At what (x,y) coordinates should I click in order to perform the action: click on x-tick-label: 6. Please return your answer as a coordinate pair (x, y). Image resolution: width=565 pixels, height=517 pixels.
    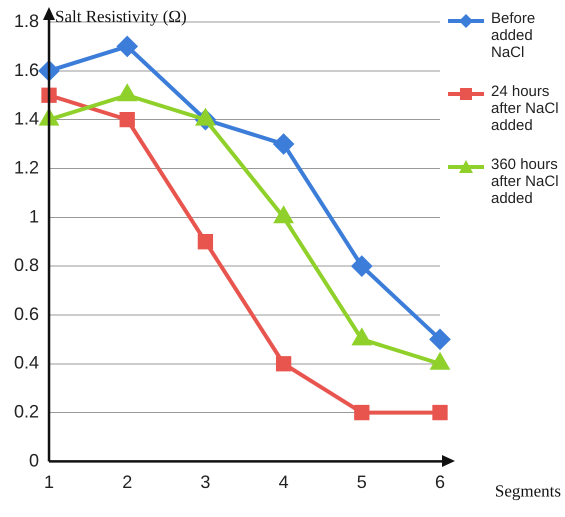
    Looking at the image, I should click on (440, 482).